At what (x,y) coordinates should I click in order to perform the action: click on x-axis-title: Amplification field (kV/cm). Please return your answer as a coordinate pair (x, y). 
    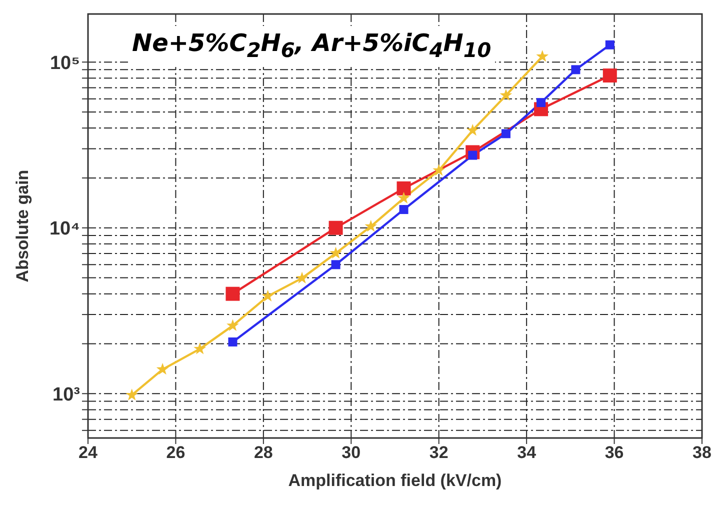
    Looking at the image, I should click on (395, 480).